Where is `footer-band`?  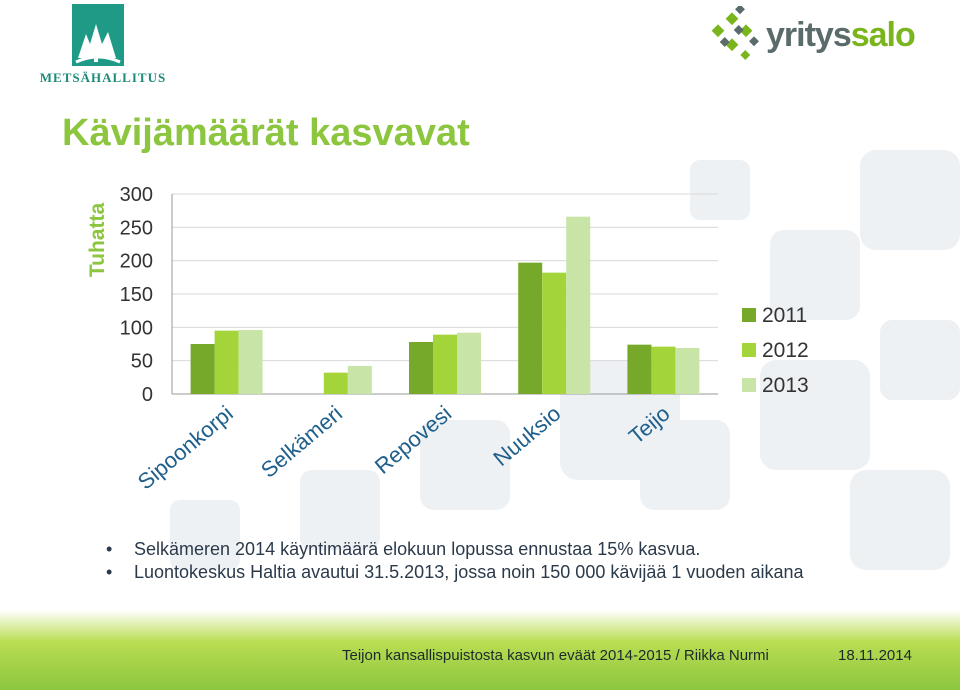
footer-band is located at coordinates (480, 650).